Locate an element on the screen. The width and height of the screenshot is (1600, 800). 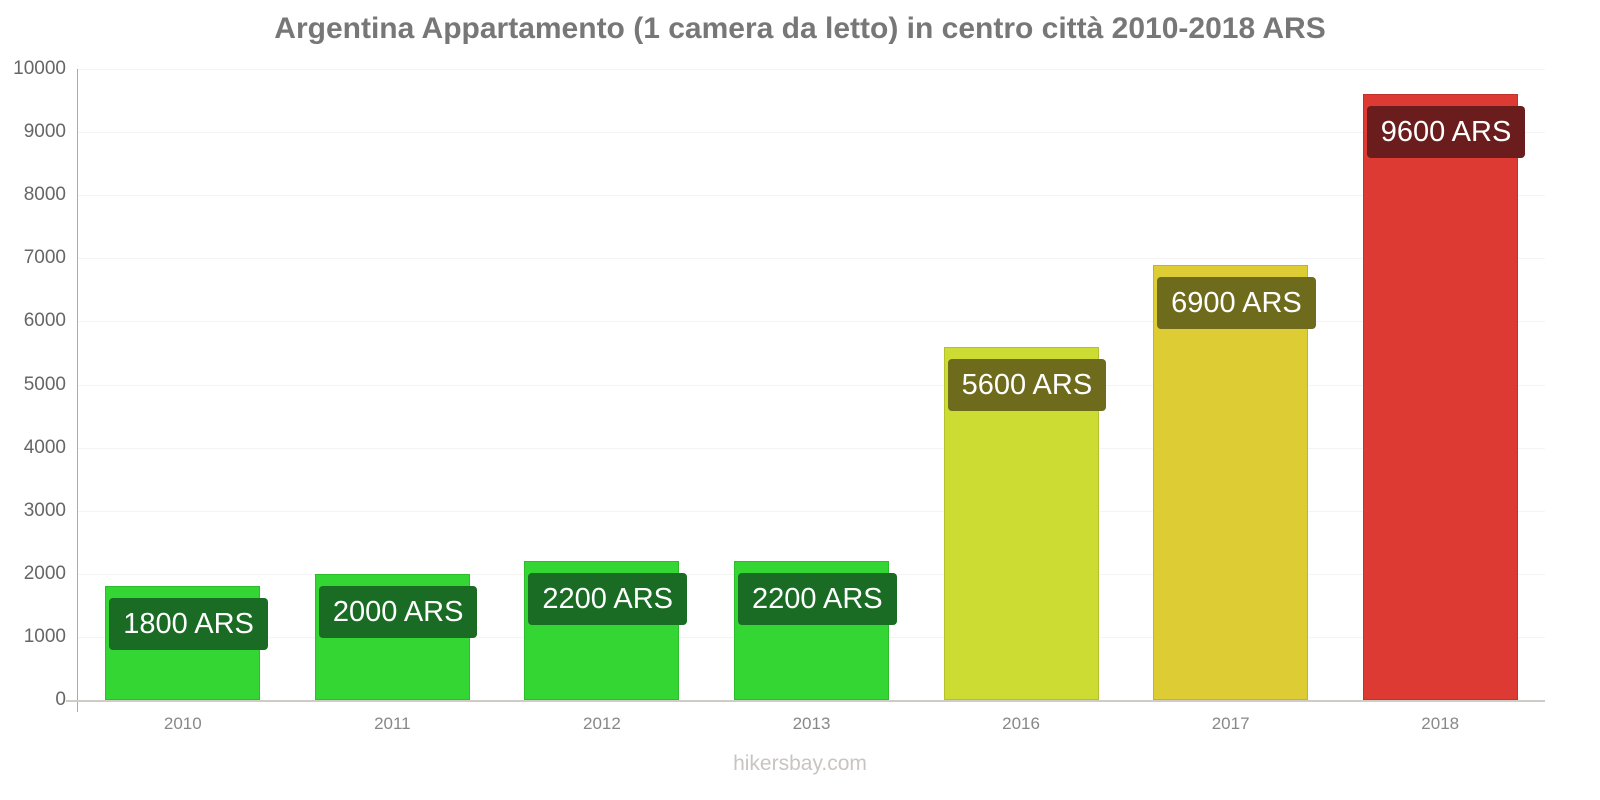
y-axis-tick-label: 6000 is located at coordinates (44, 321).